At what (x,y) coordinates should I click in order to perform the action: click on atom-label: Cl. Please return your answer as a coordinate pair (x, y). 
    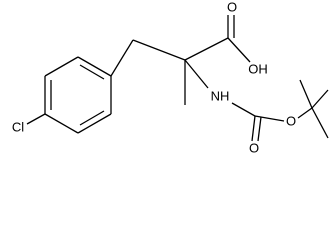
    Looking at the image, I should click on (18, 126).